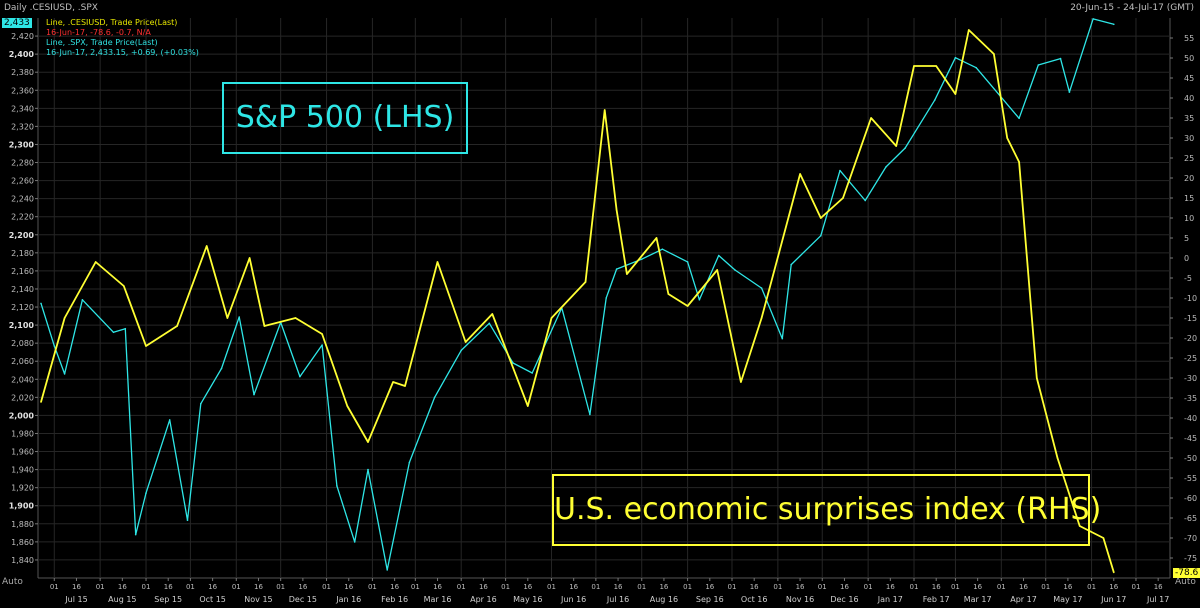 The image size is (1200, 608). Describe the element at coordinates (22, 36) in the screenshot. I see `left-tick-label: 2,420` at that location.